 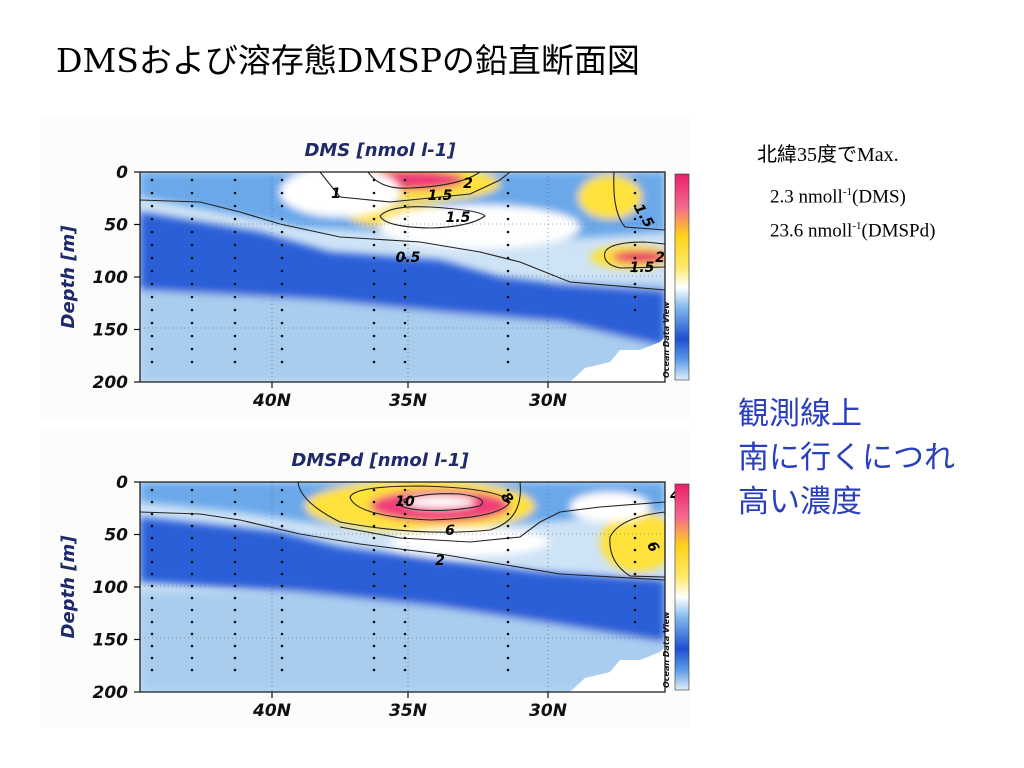 What do you see at coordinates (116, 226) in the screenshot?
I see `y-tick-label: 50` at bounding box center [116, 226].